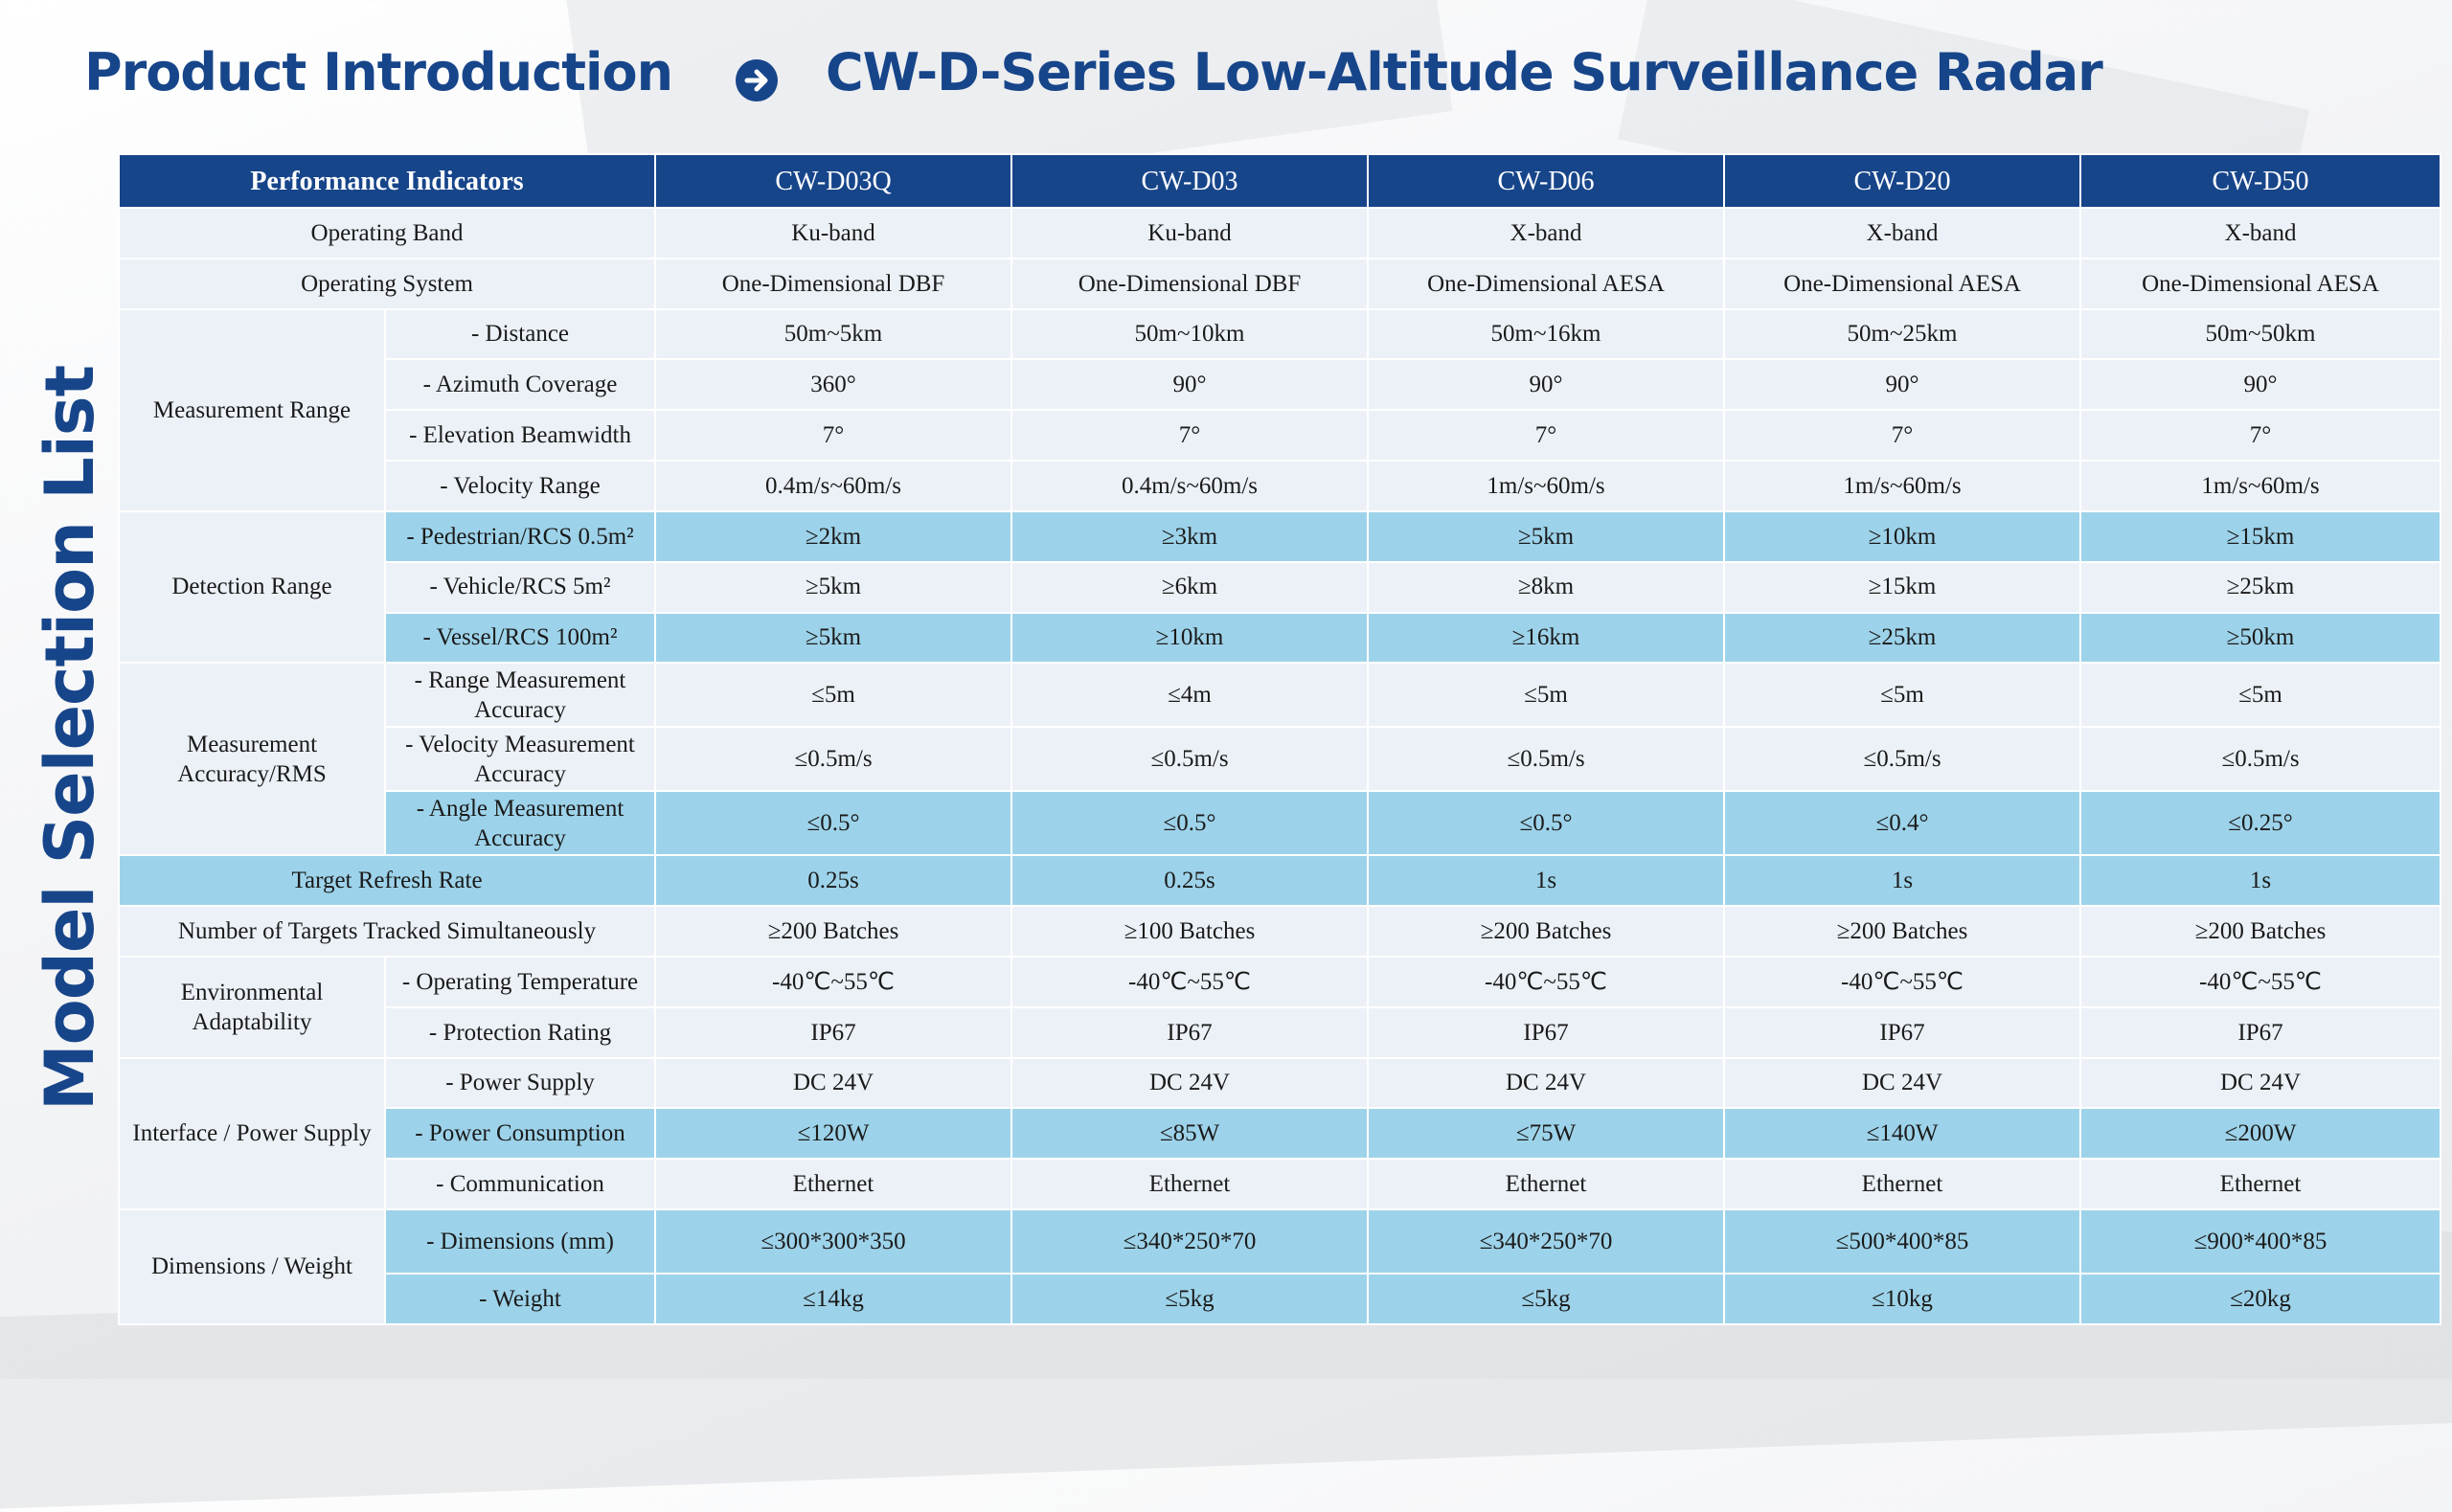  I want to click on value-cell: ≤20kg, so click(2260, 1299).